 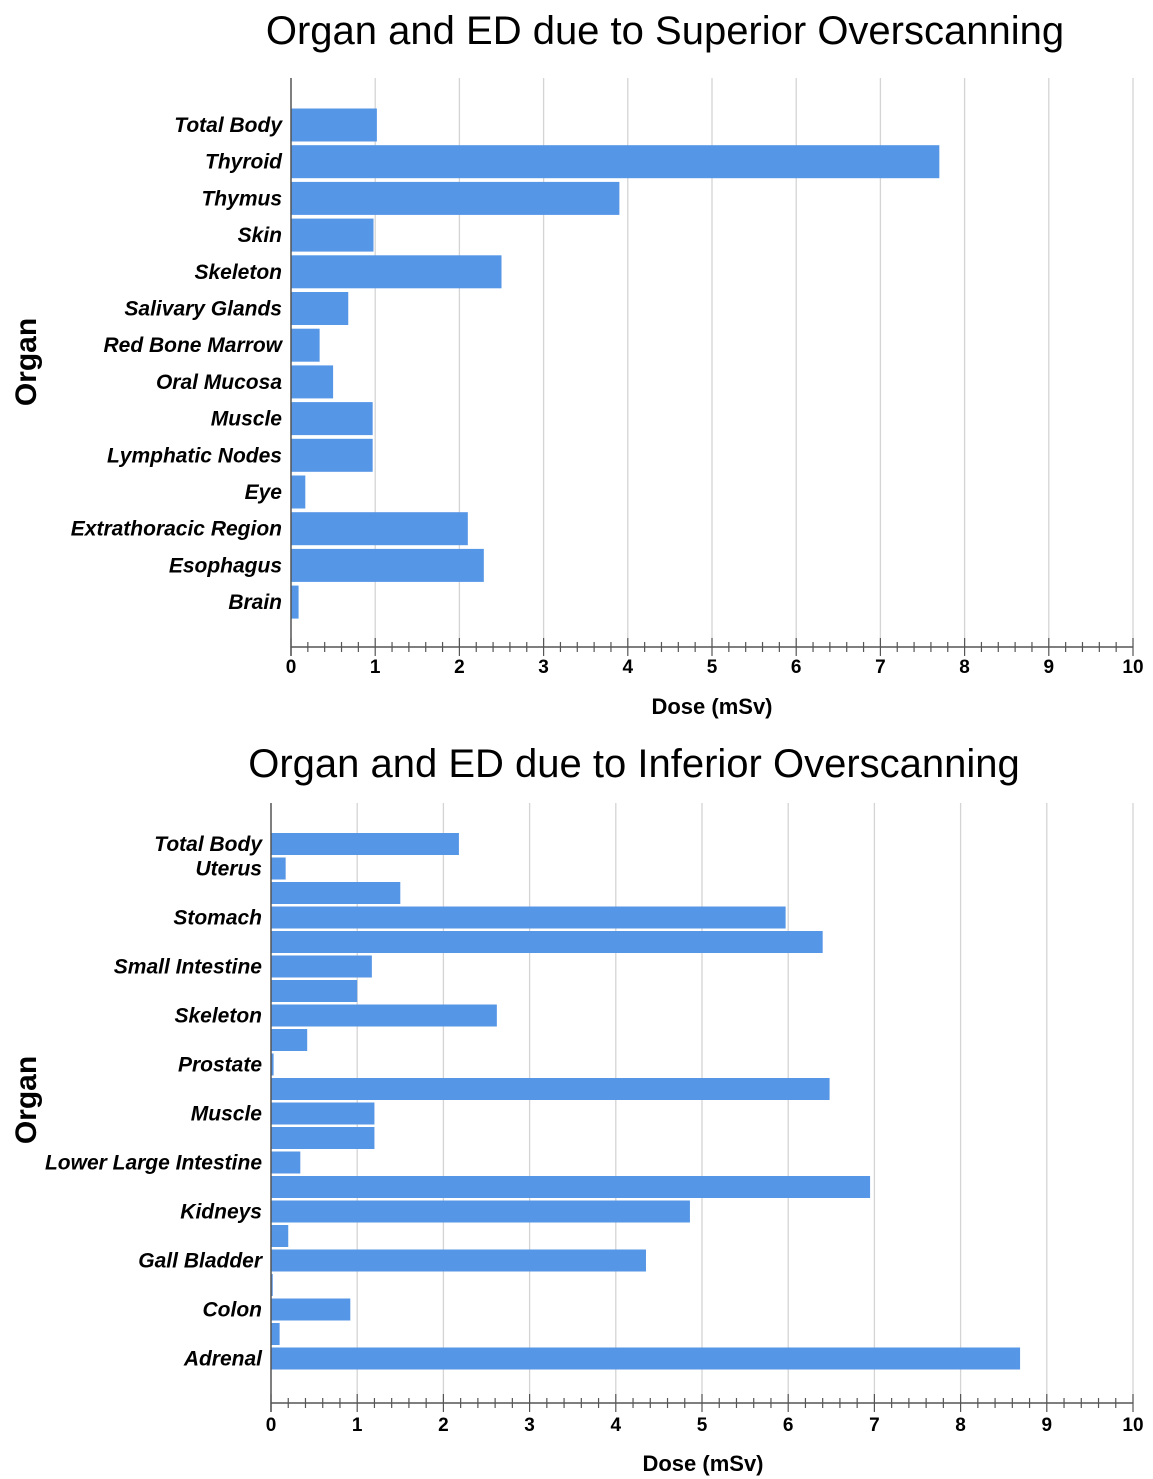 What do you see at coordinates (227, 1114) in the screenshot?
I see `chart-2-category-label: Muscle` at bounding box center [227, 1114].